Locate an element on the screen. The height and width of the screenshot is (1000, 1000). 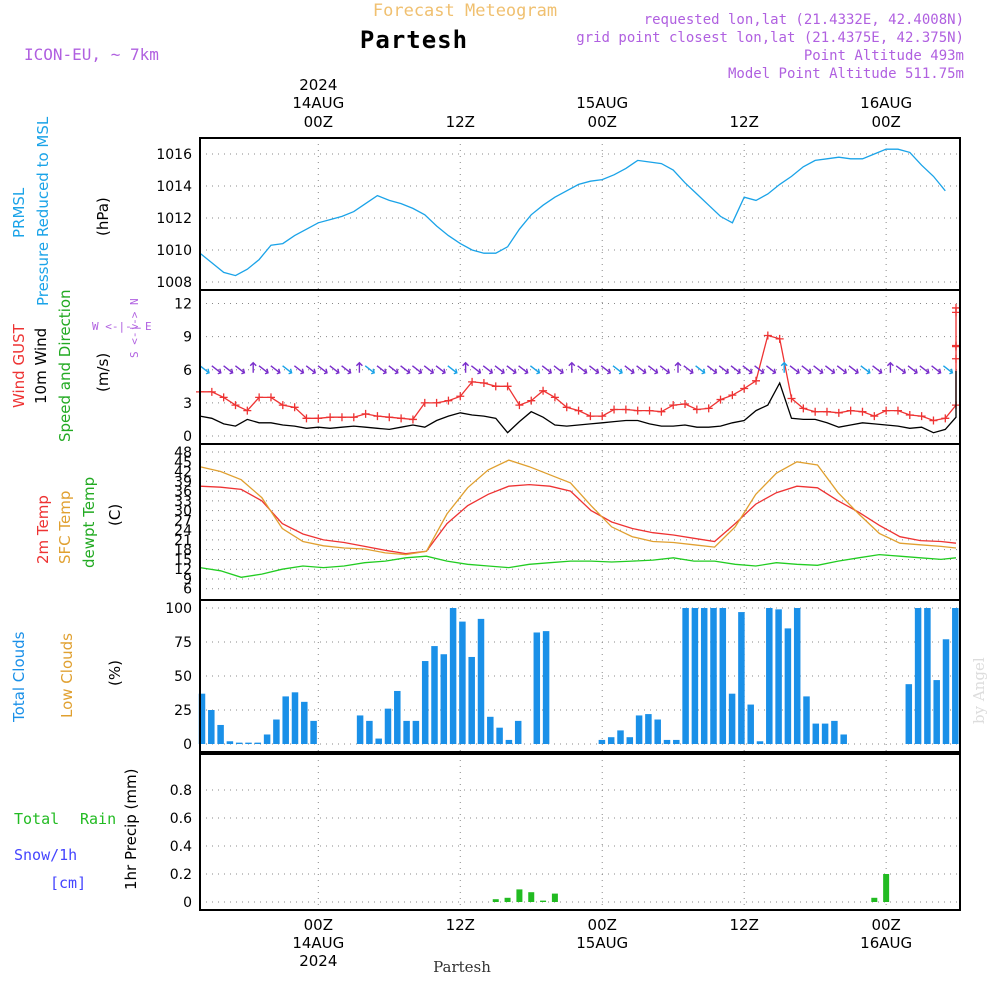
series-sfc-temp is located at coordinates (578, 507).